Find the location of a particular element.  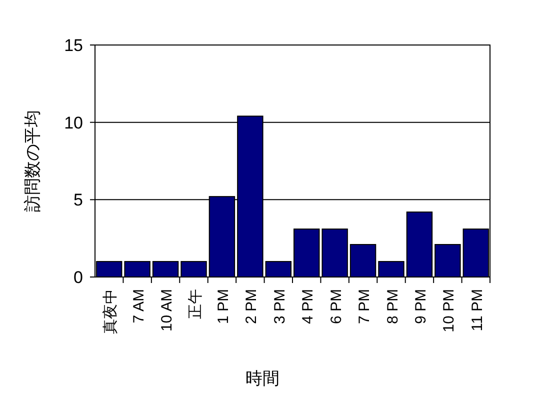

y-tick-label: 15 is located at coordinates (73, 45).